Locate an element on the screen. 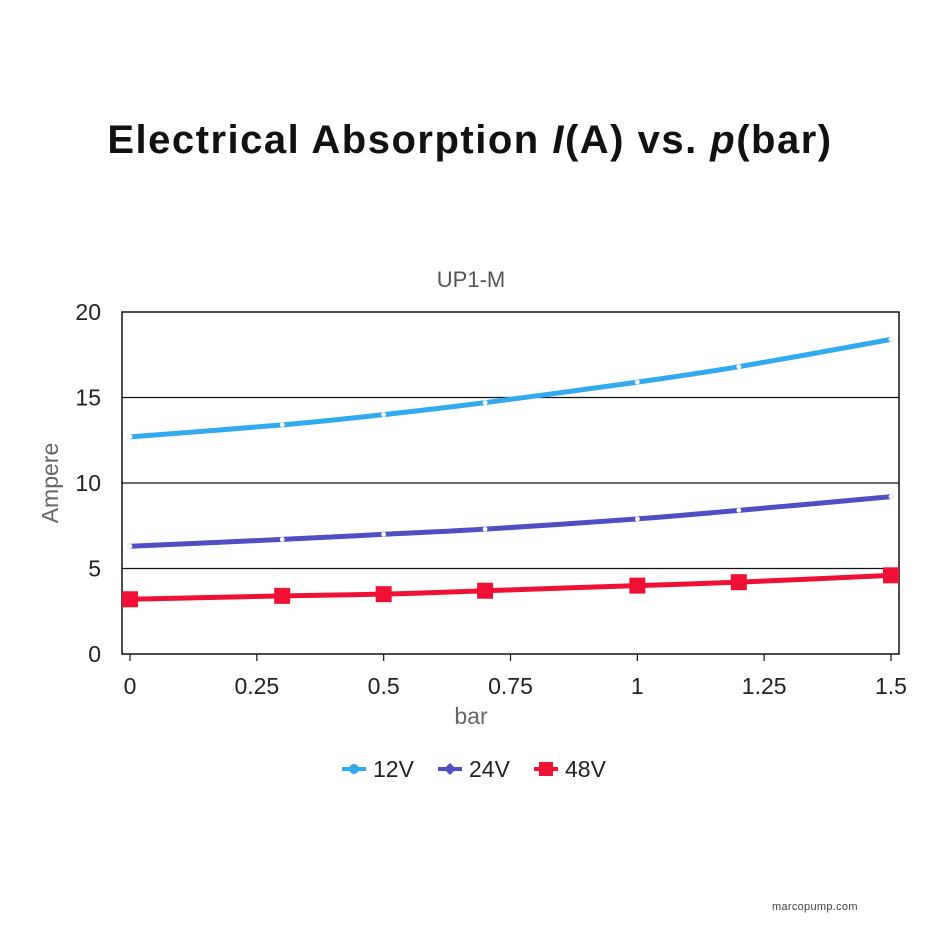 The width and height of the screenshot is (940, 940). page-title: Electrical Absorption I(A) vs. p(bar) is located at coordinates (470, 140).